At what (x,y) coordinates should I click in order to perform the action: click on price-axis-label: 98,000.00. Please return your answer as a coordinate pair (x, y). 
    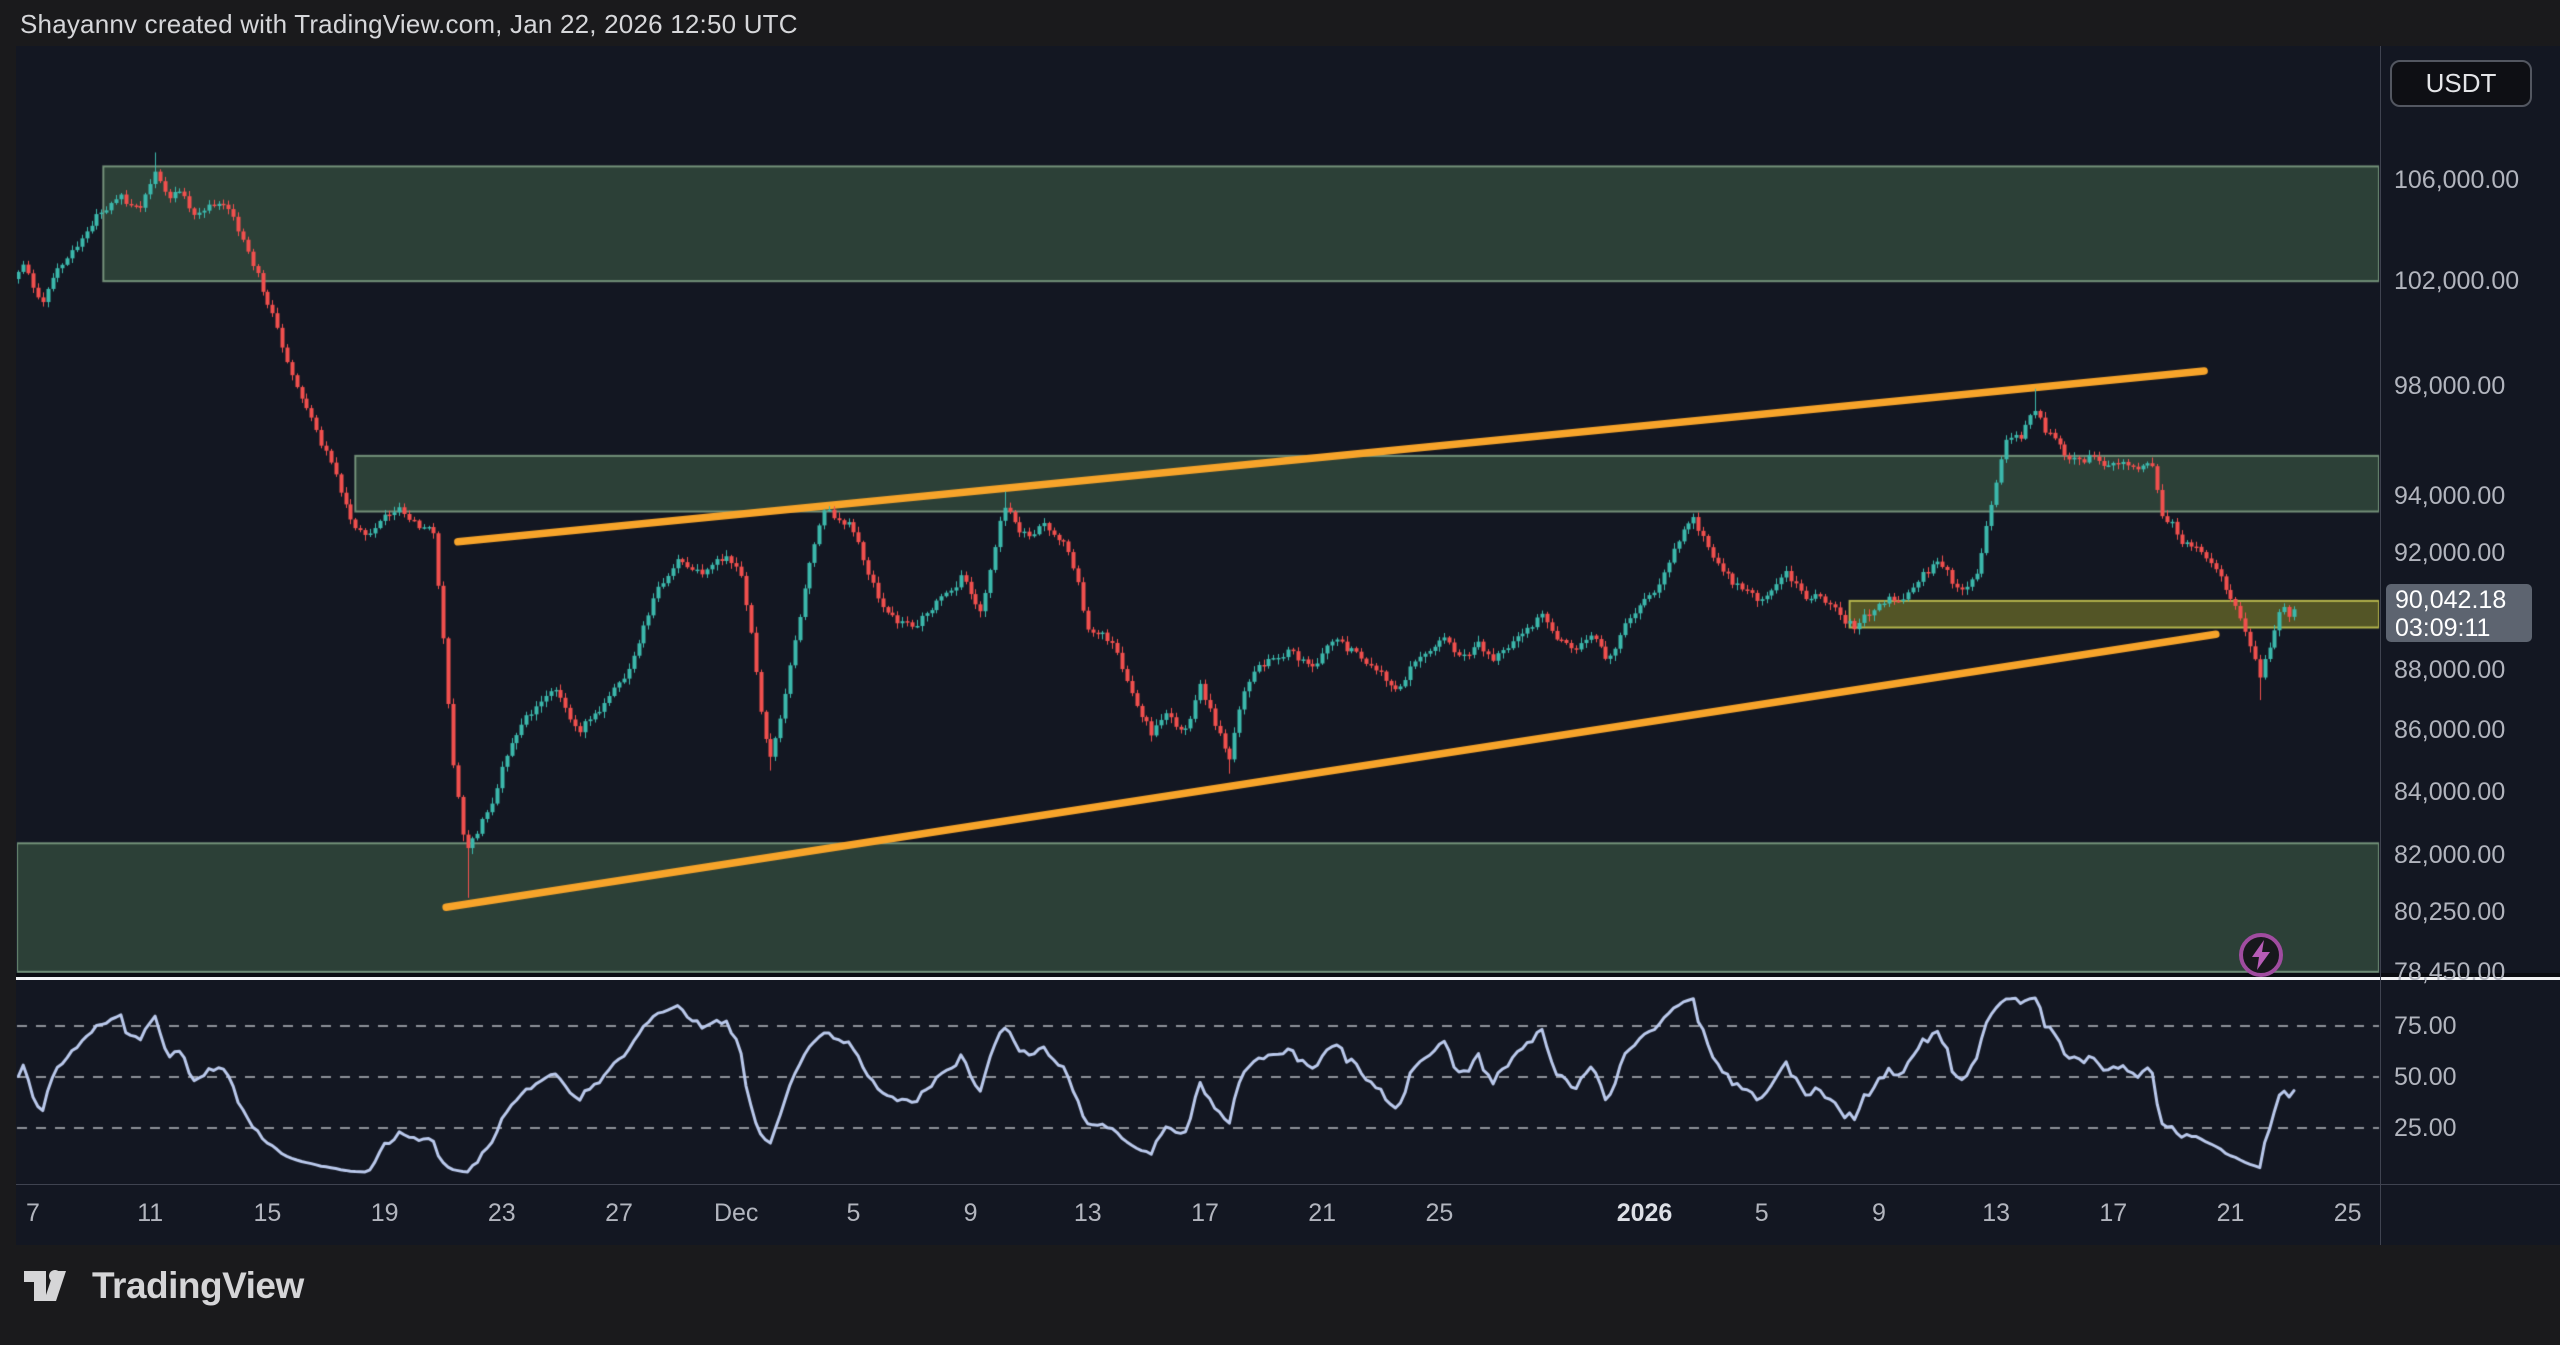
    Looking at the image, I should click on (2450, 386).